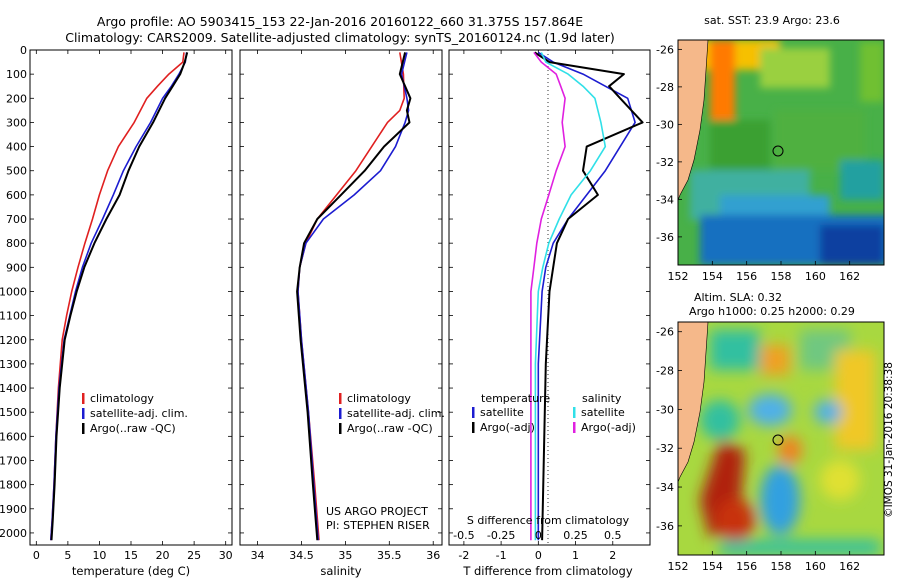  I want to click on xtick-label: 35, so click(345, 555).